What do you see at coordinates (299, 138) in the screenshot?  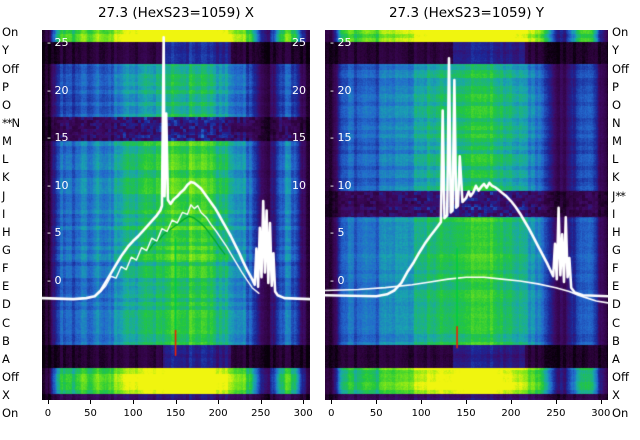 I see `y-tick-label-right: 15` at bounding box center [299, 138].